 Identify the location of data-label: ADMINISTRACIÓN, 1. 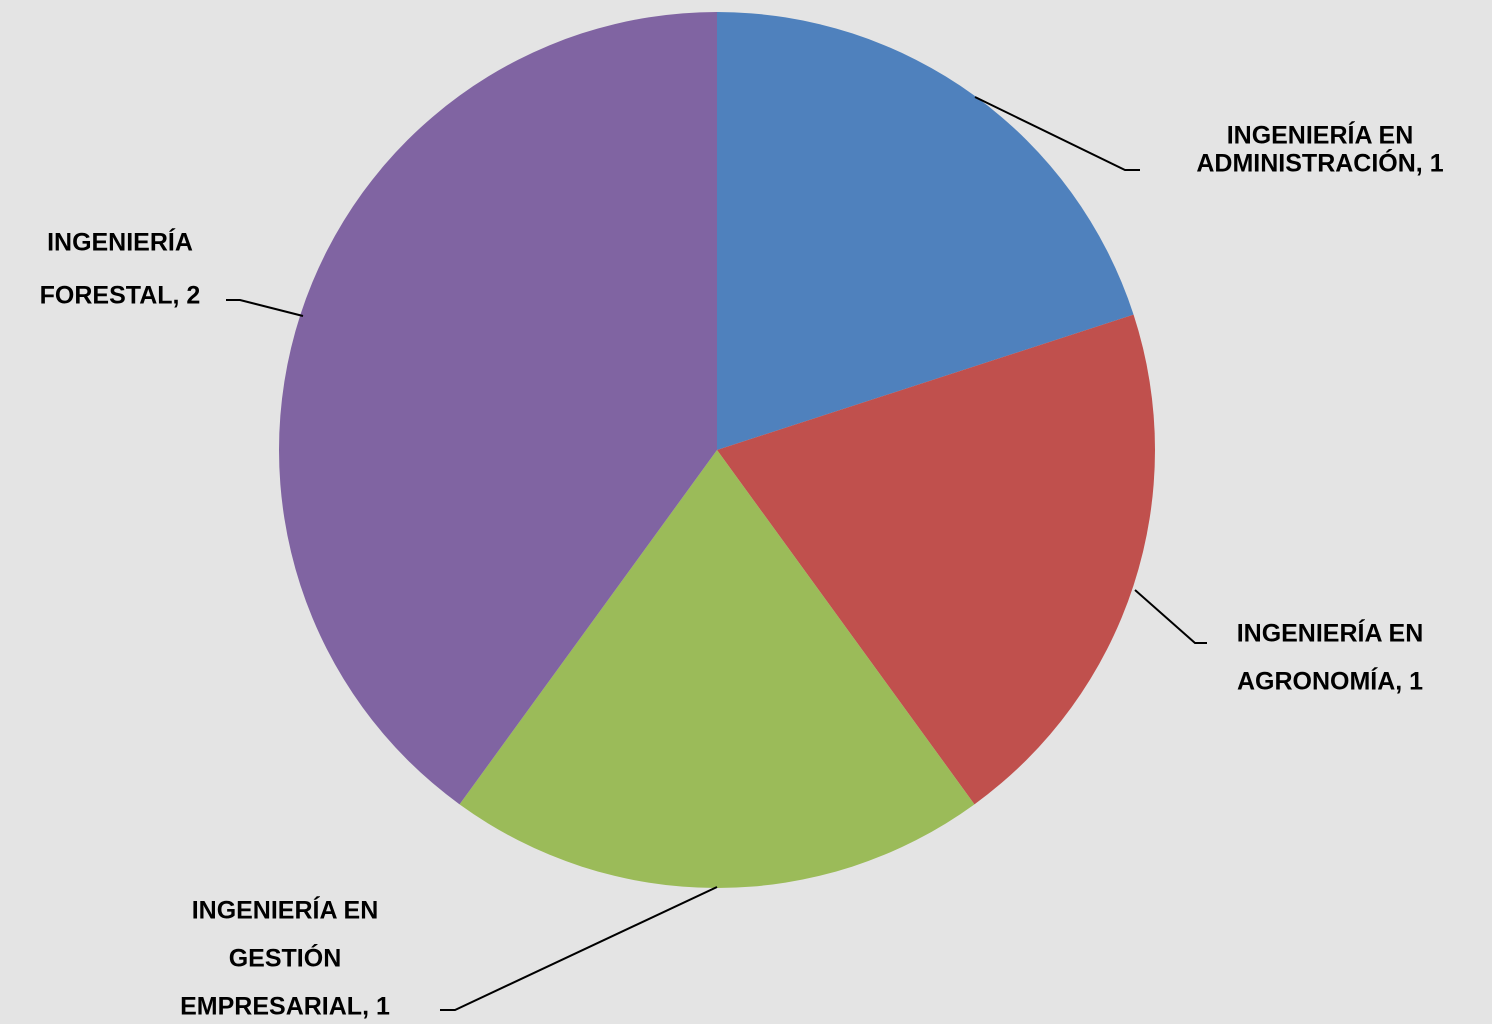
(1319, 163).